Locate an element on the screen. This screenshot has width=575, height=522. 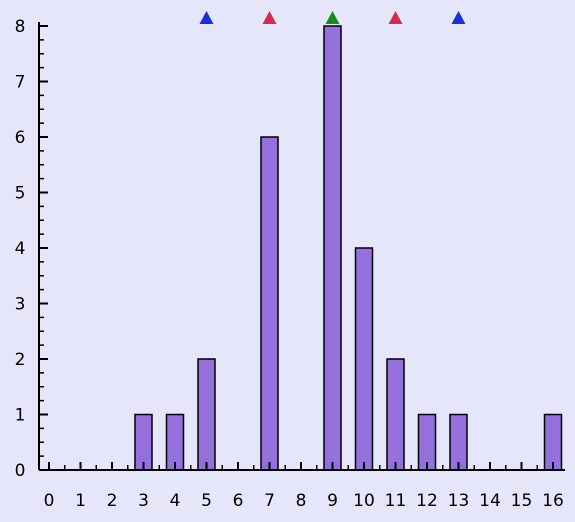
x-tick-label-3: 3 is located at coordinates (143, 501).